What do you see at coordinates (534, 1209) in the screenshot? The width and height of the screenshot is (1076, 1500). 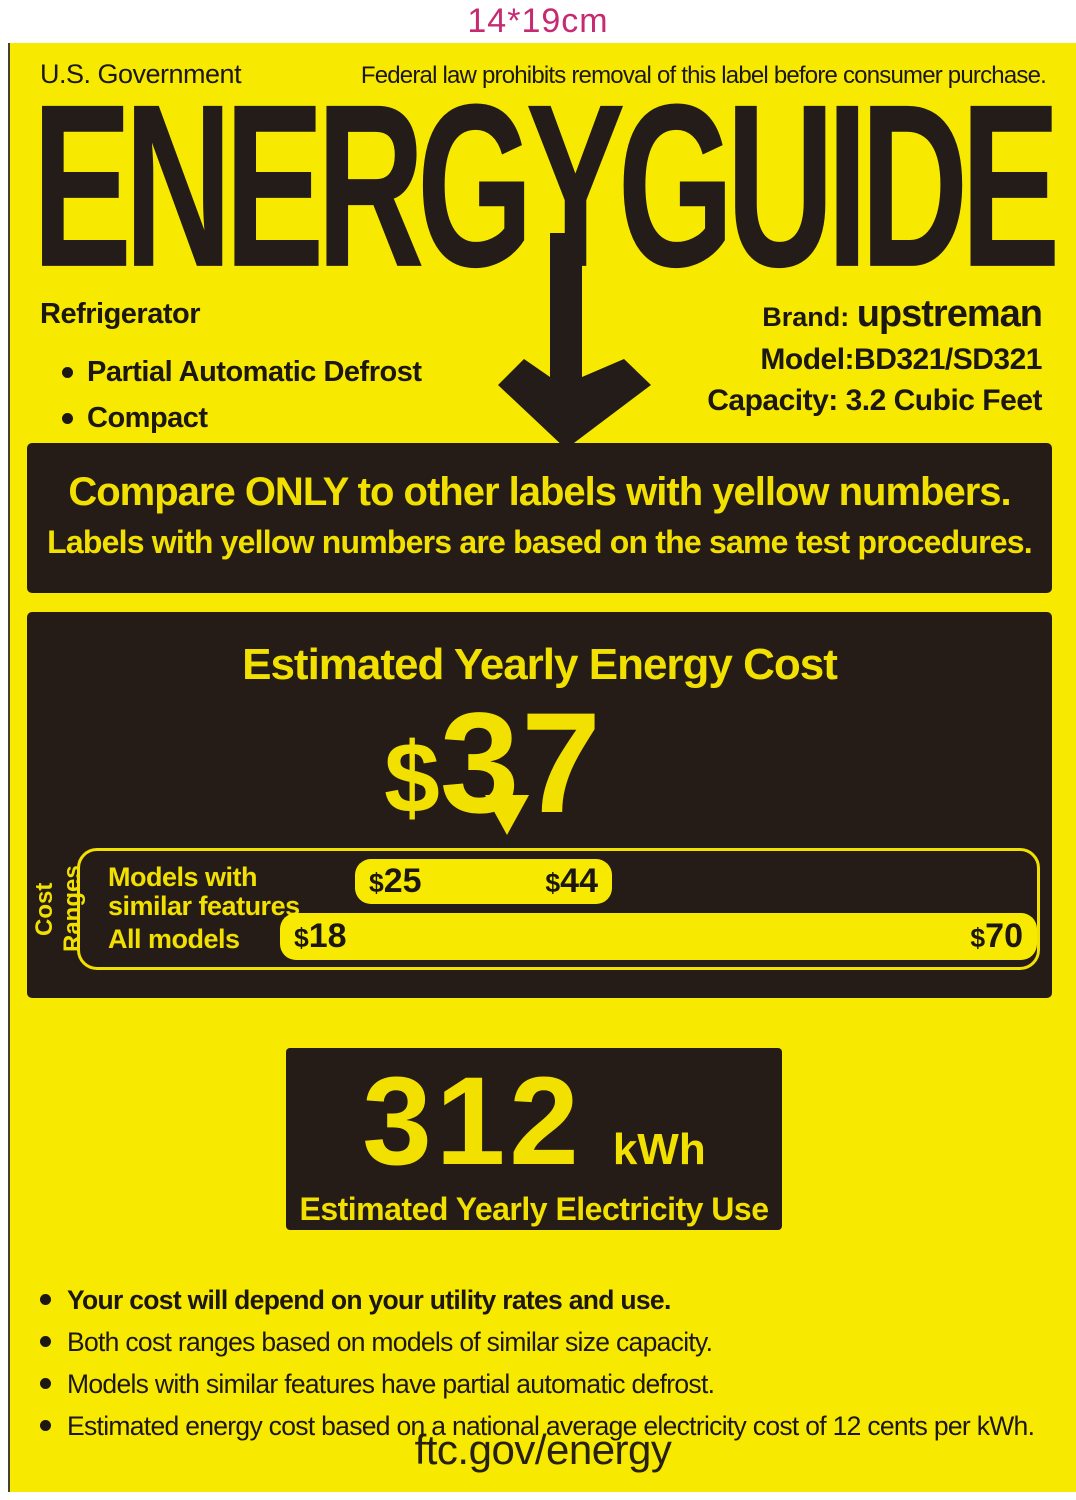 I see `electricity-use-caption: Estimated Yearly Electricity Use` at bounding box center [534, 1209].